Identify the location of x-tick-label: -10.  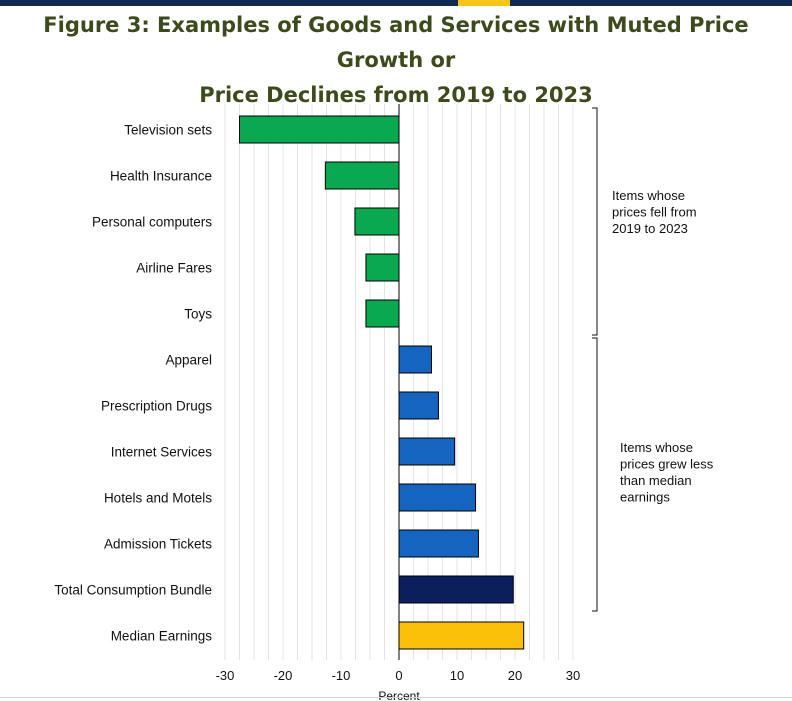
(341, 675).